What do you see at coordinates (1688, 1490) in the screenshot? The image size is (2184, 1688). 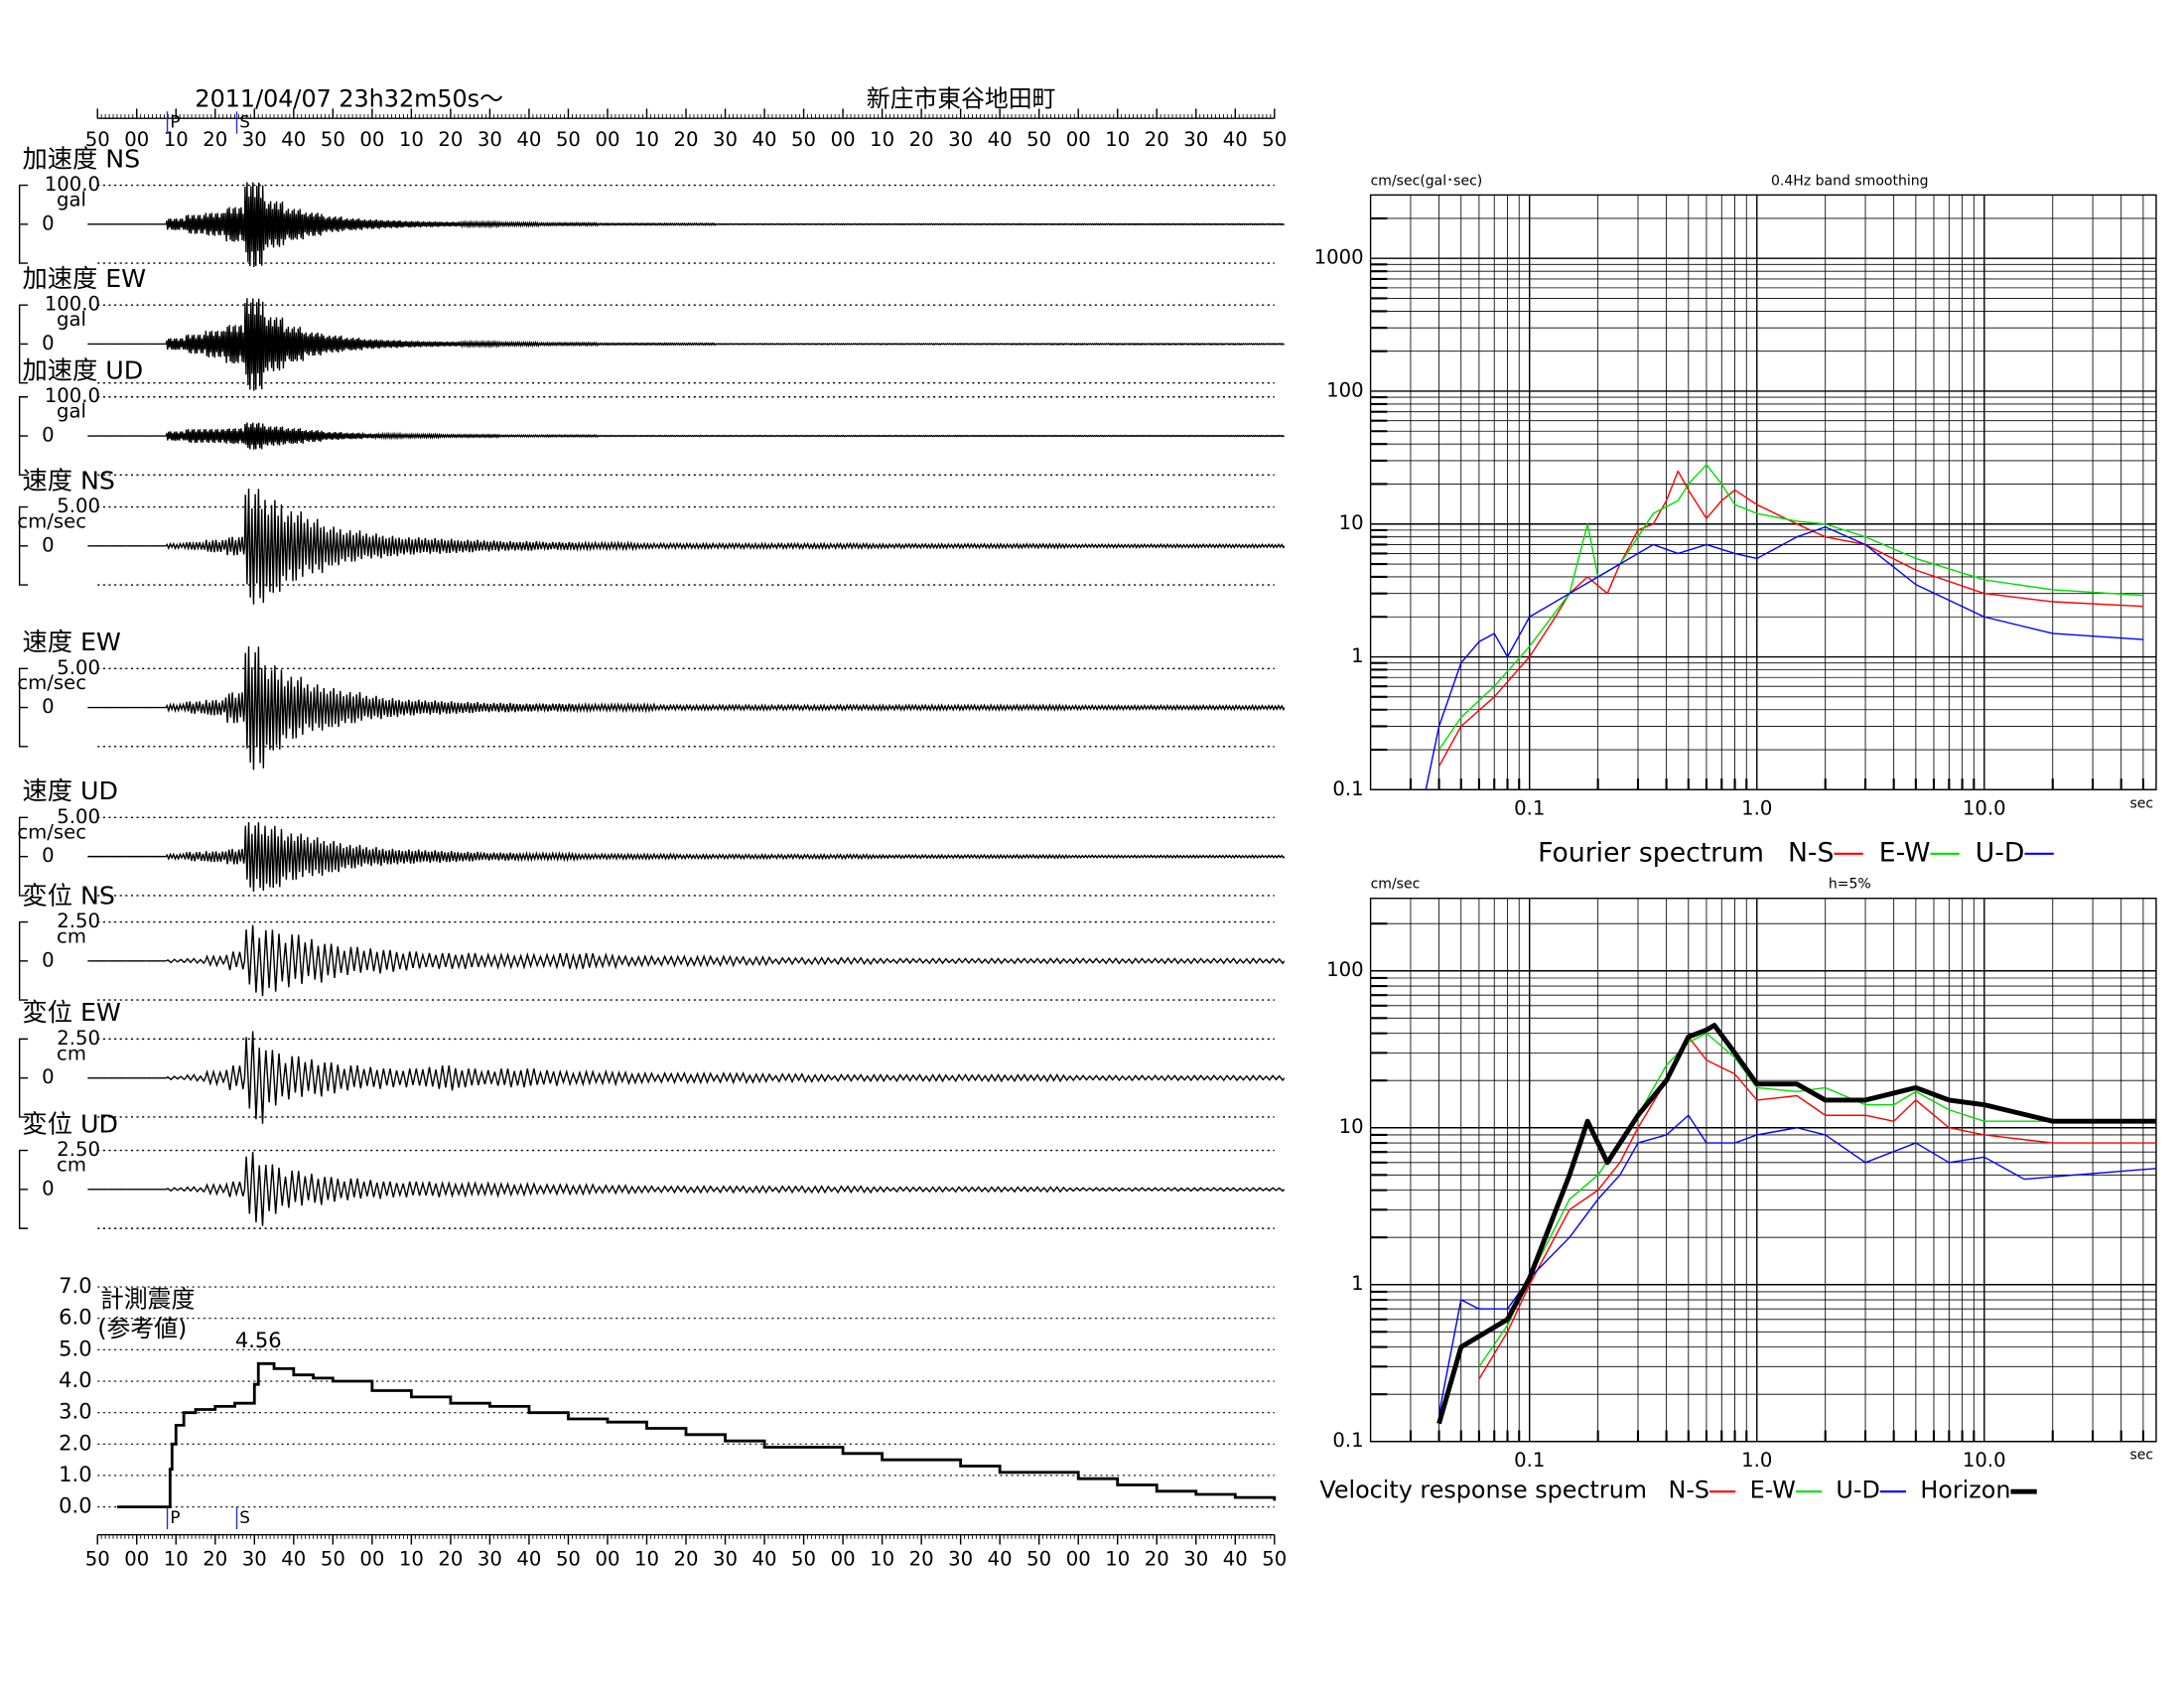 I see `legend-label: N-S` at bounding box center [1688, 1490].